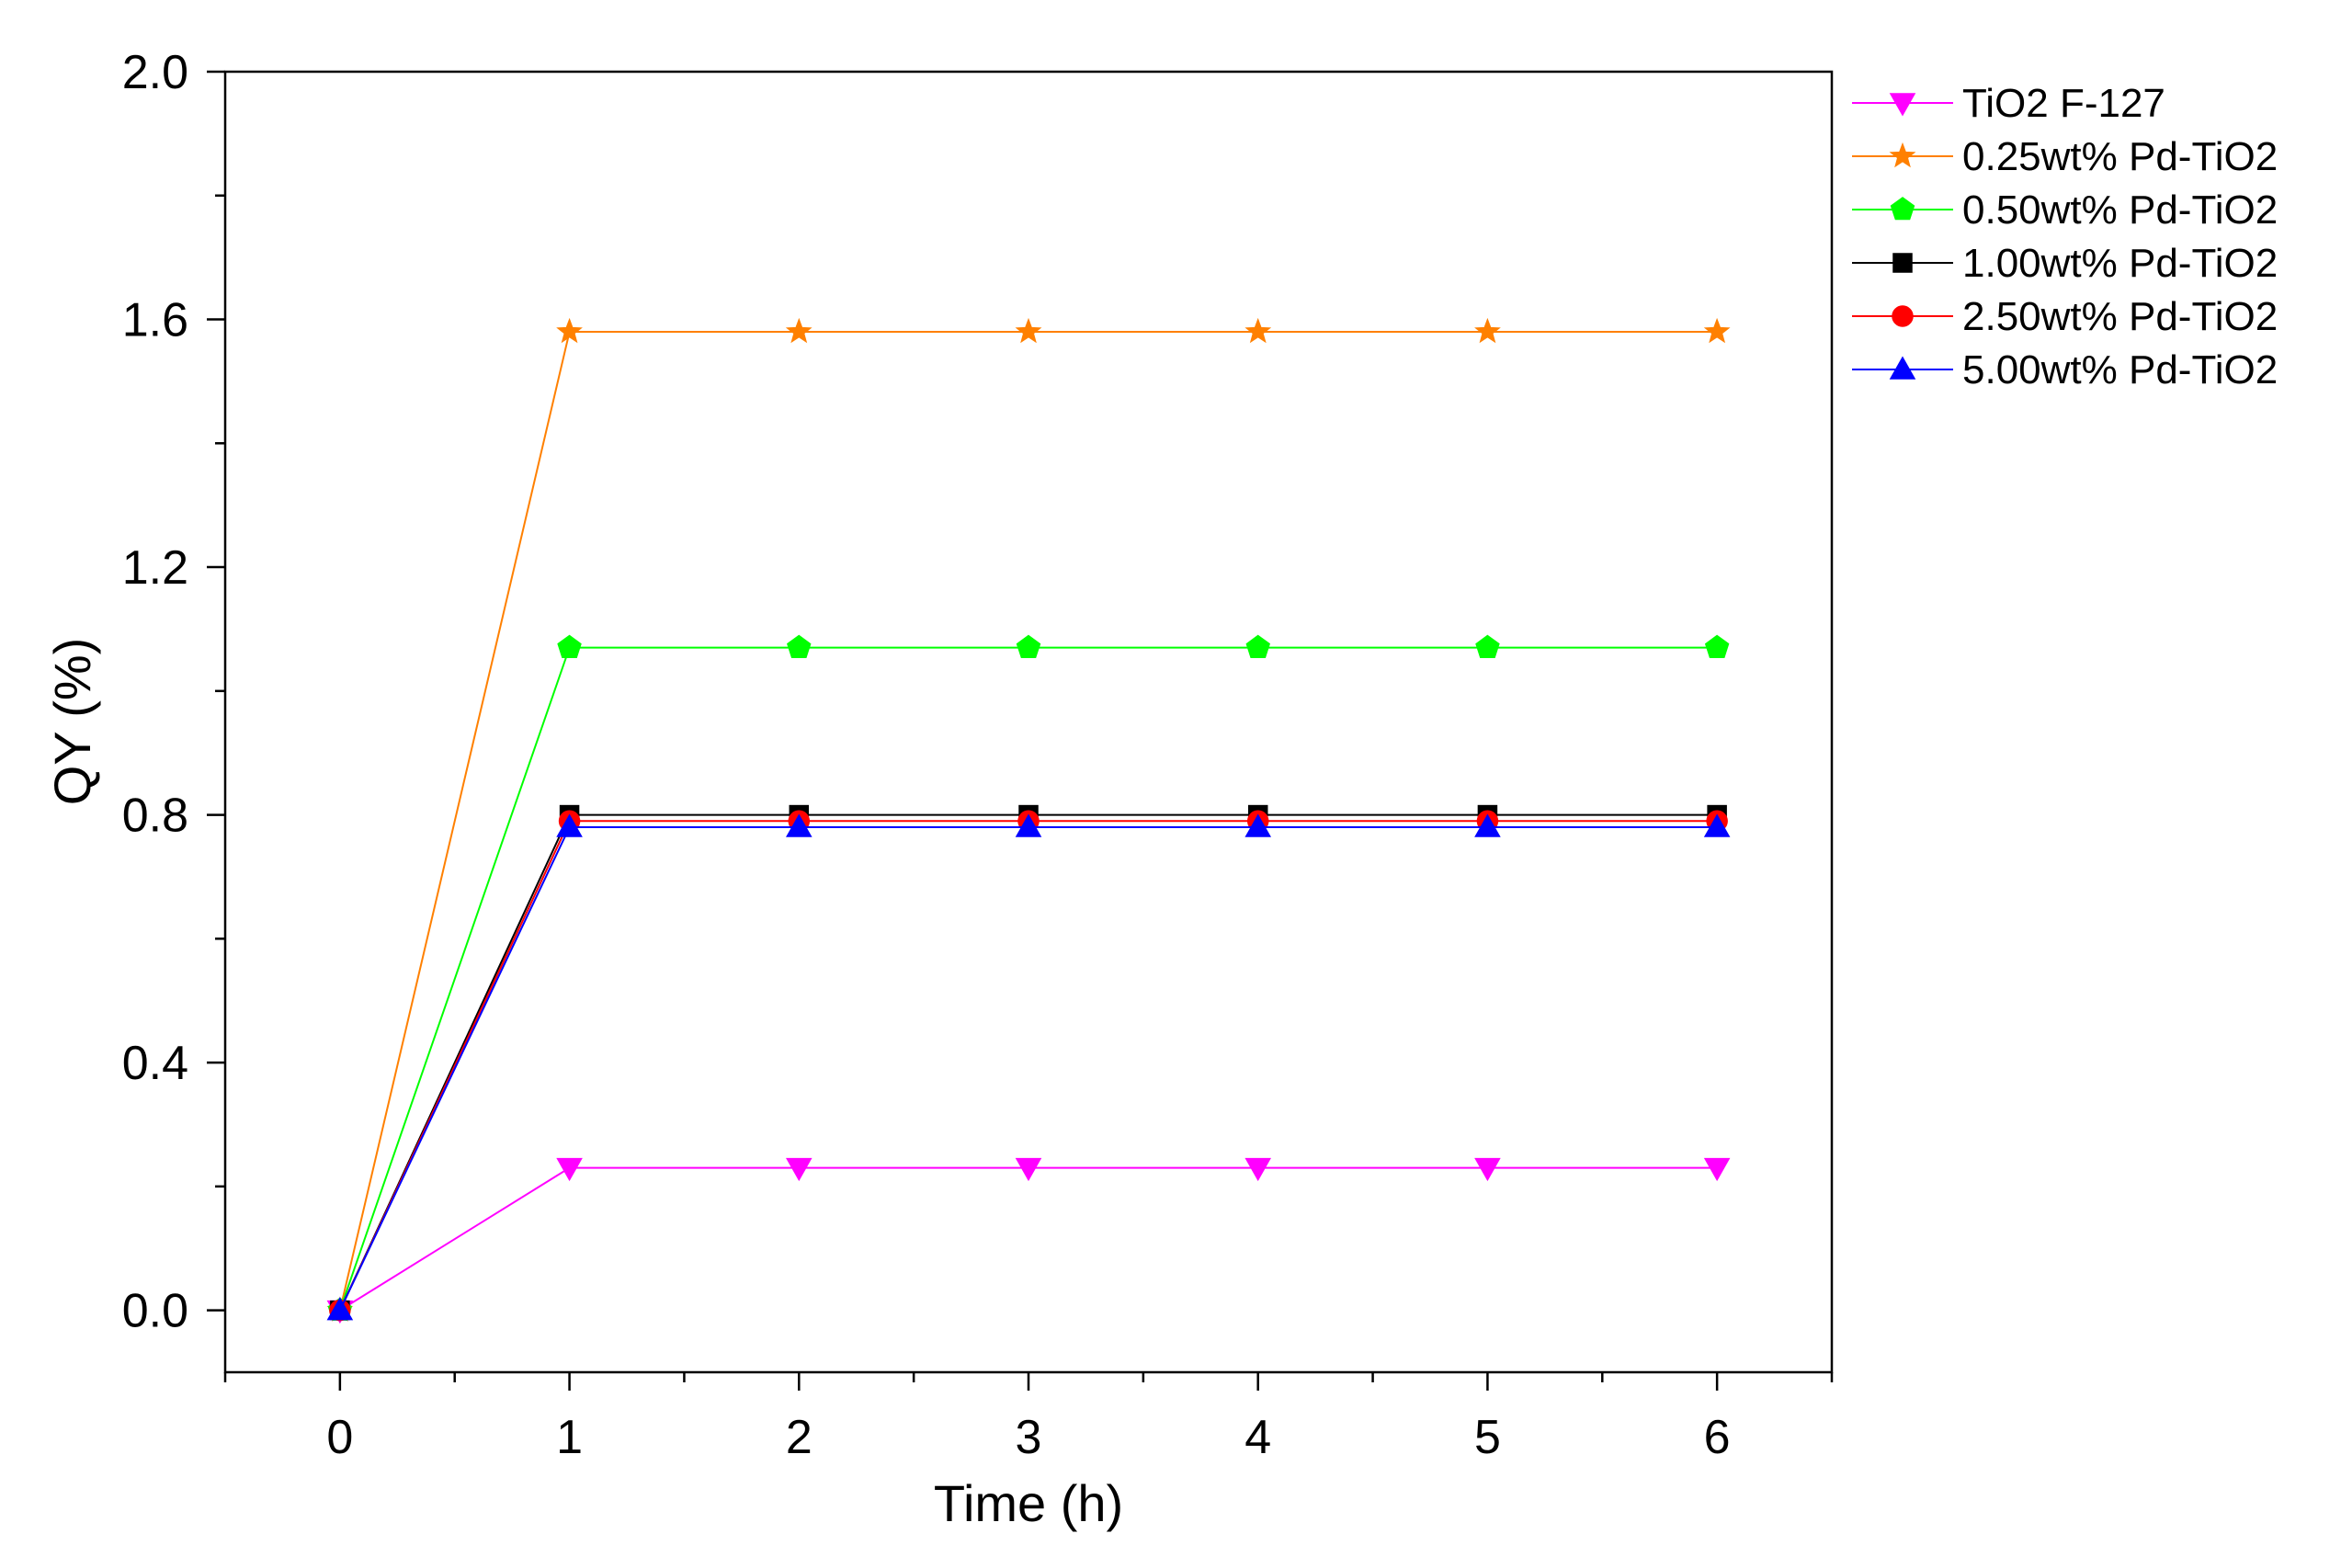 This screenshot has height=1568, width=2341. I want to click on legend-entry: 2.50wt% Pd-TiO2, so click(2065, 316).